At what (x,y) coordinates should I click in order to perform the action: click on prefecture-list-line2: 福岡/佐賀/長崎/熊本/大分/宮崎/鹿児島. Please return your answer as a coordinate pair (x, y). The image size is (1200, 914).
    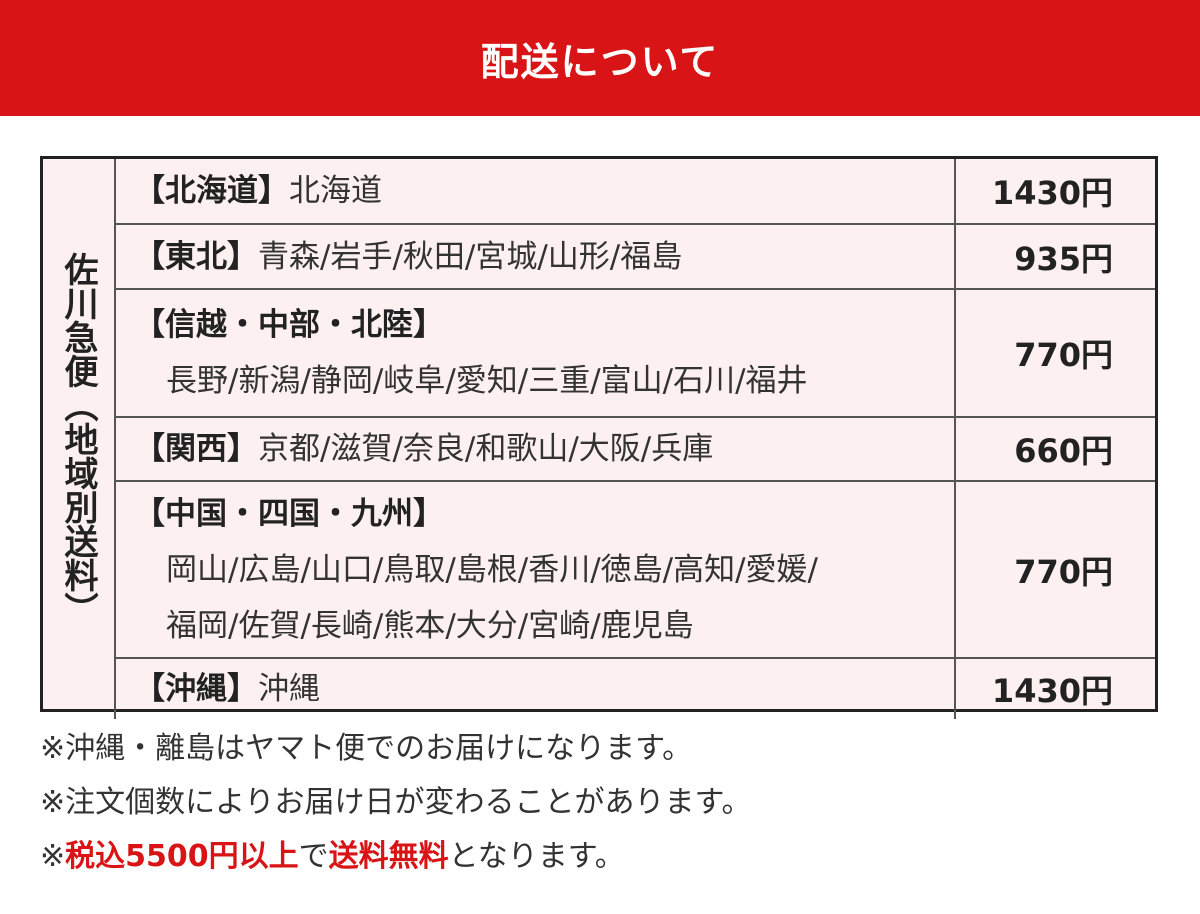
    Looking at the image, I should click on (430, 625).